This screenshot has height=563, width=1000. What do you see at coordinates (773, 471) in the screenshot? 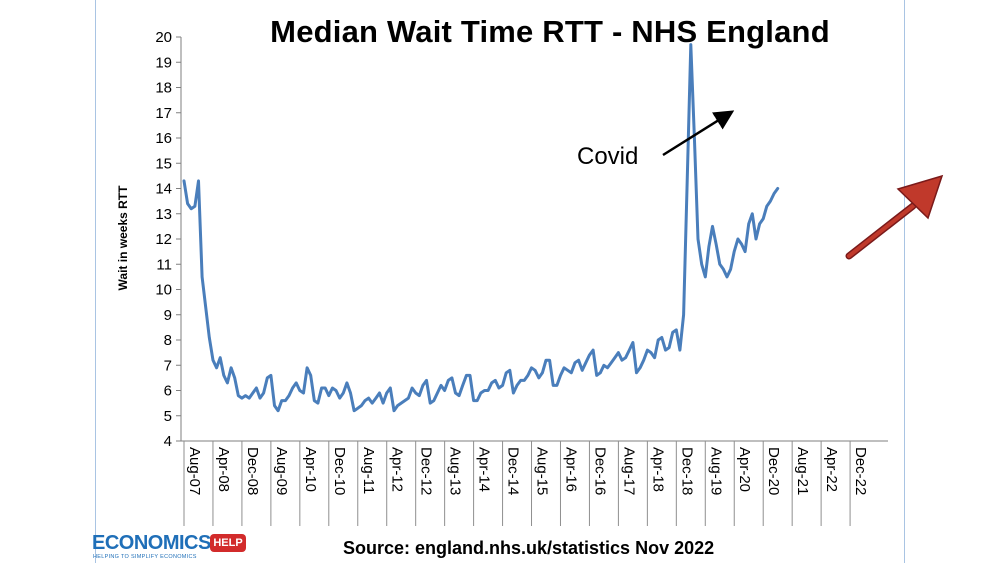
I see `x-tick-label: Dec-20` at bounding box center [773, 471].